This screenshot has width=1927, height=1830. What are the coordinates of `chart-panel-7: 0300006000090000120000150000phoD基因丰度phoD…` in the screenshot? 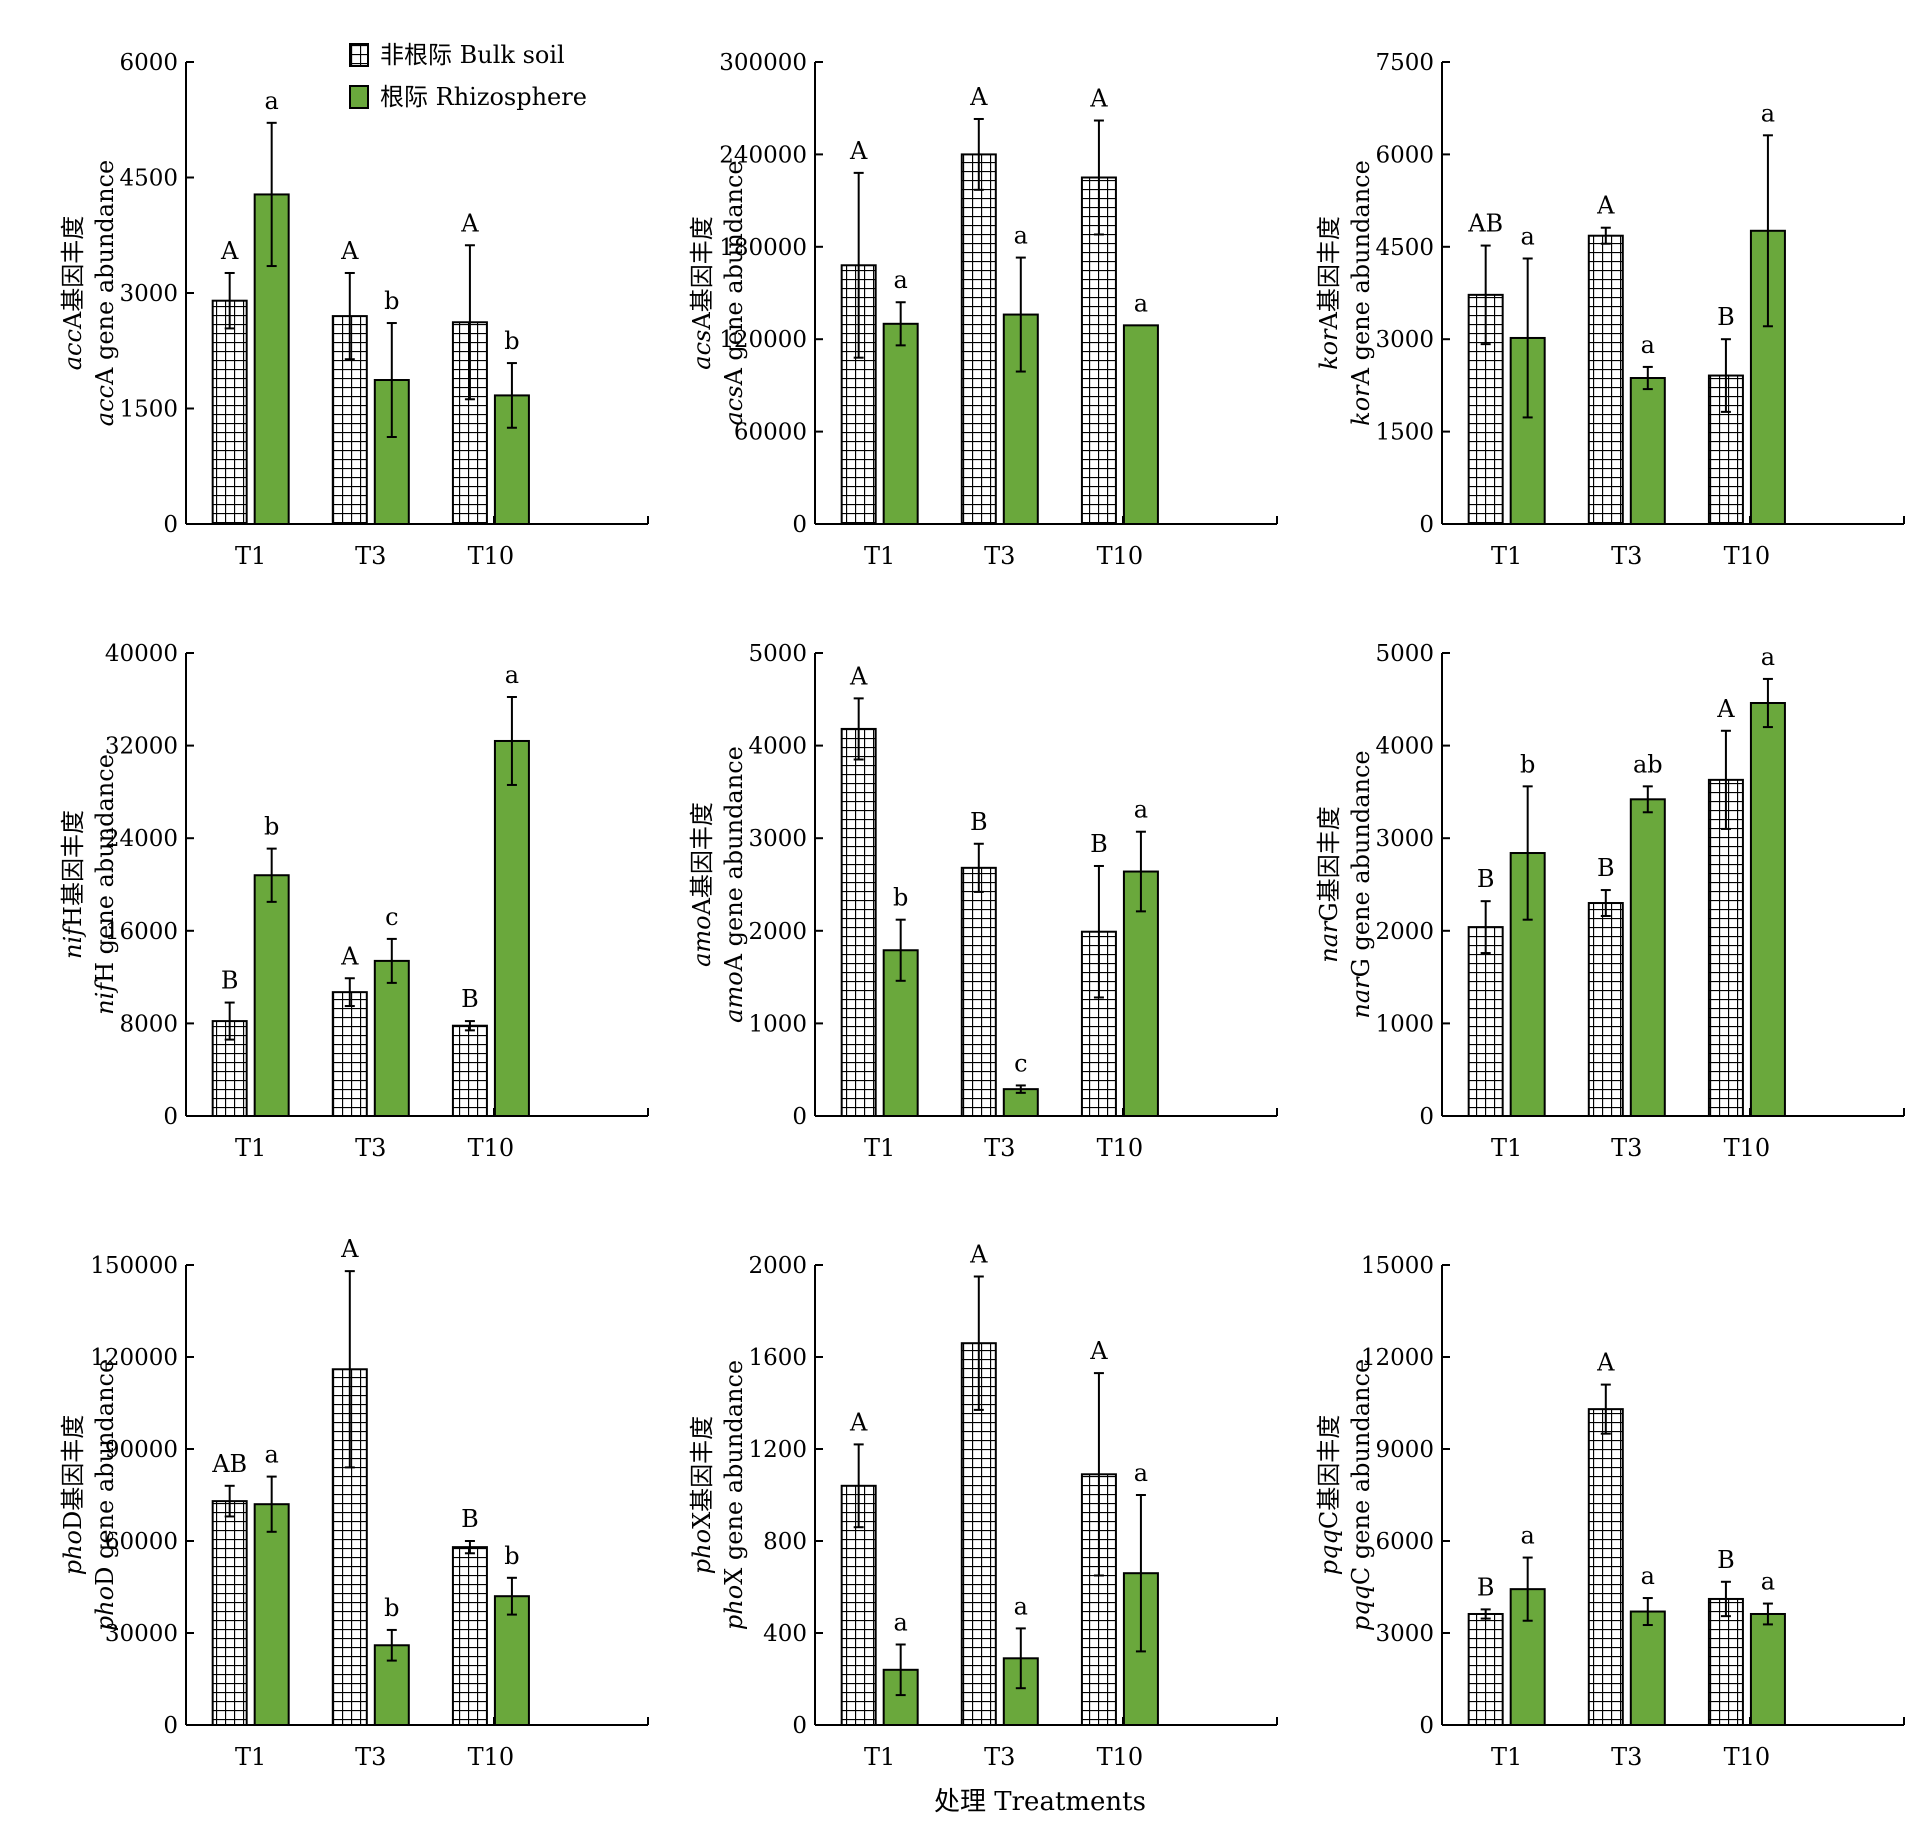 It's located at (354, 1503).